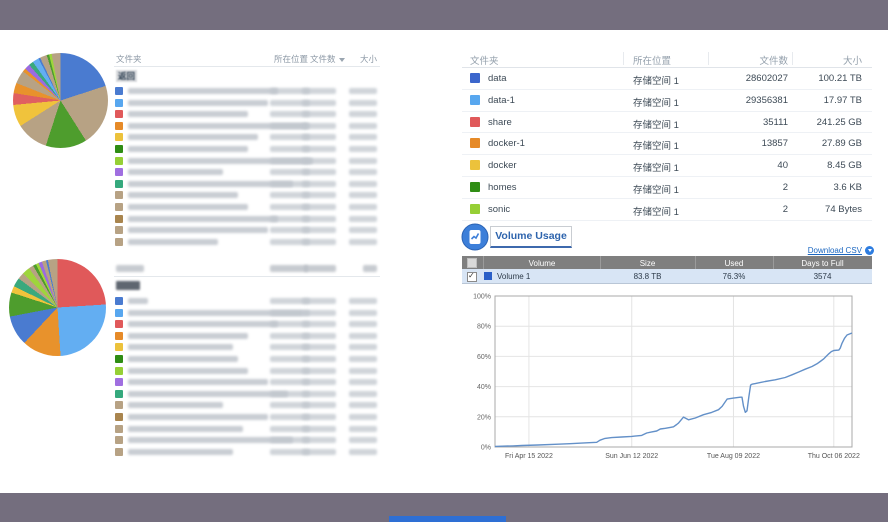  I want to click on folder-location: 存储空间 1, so click(656, 212).